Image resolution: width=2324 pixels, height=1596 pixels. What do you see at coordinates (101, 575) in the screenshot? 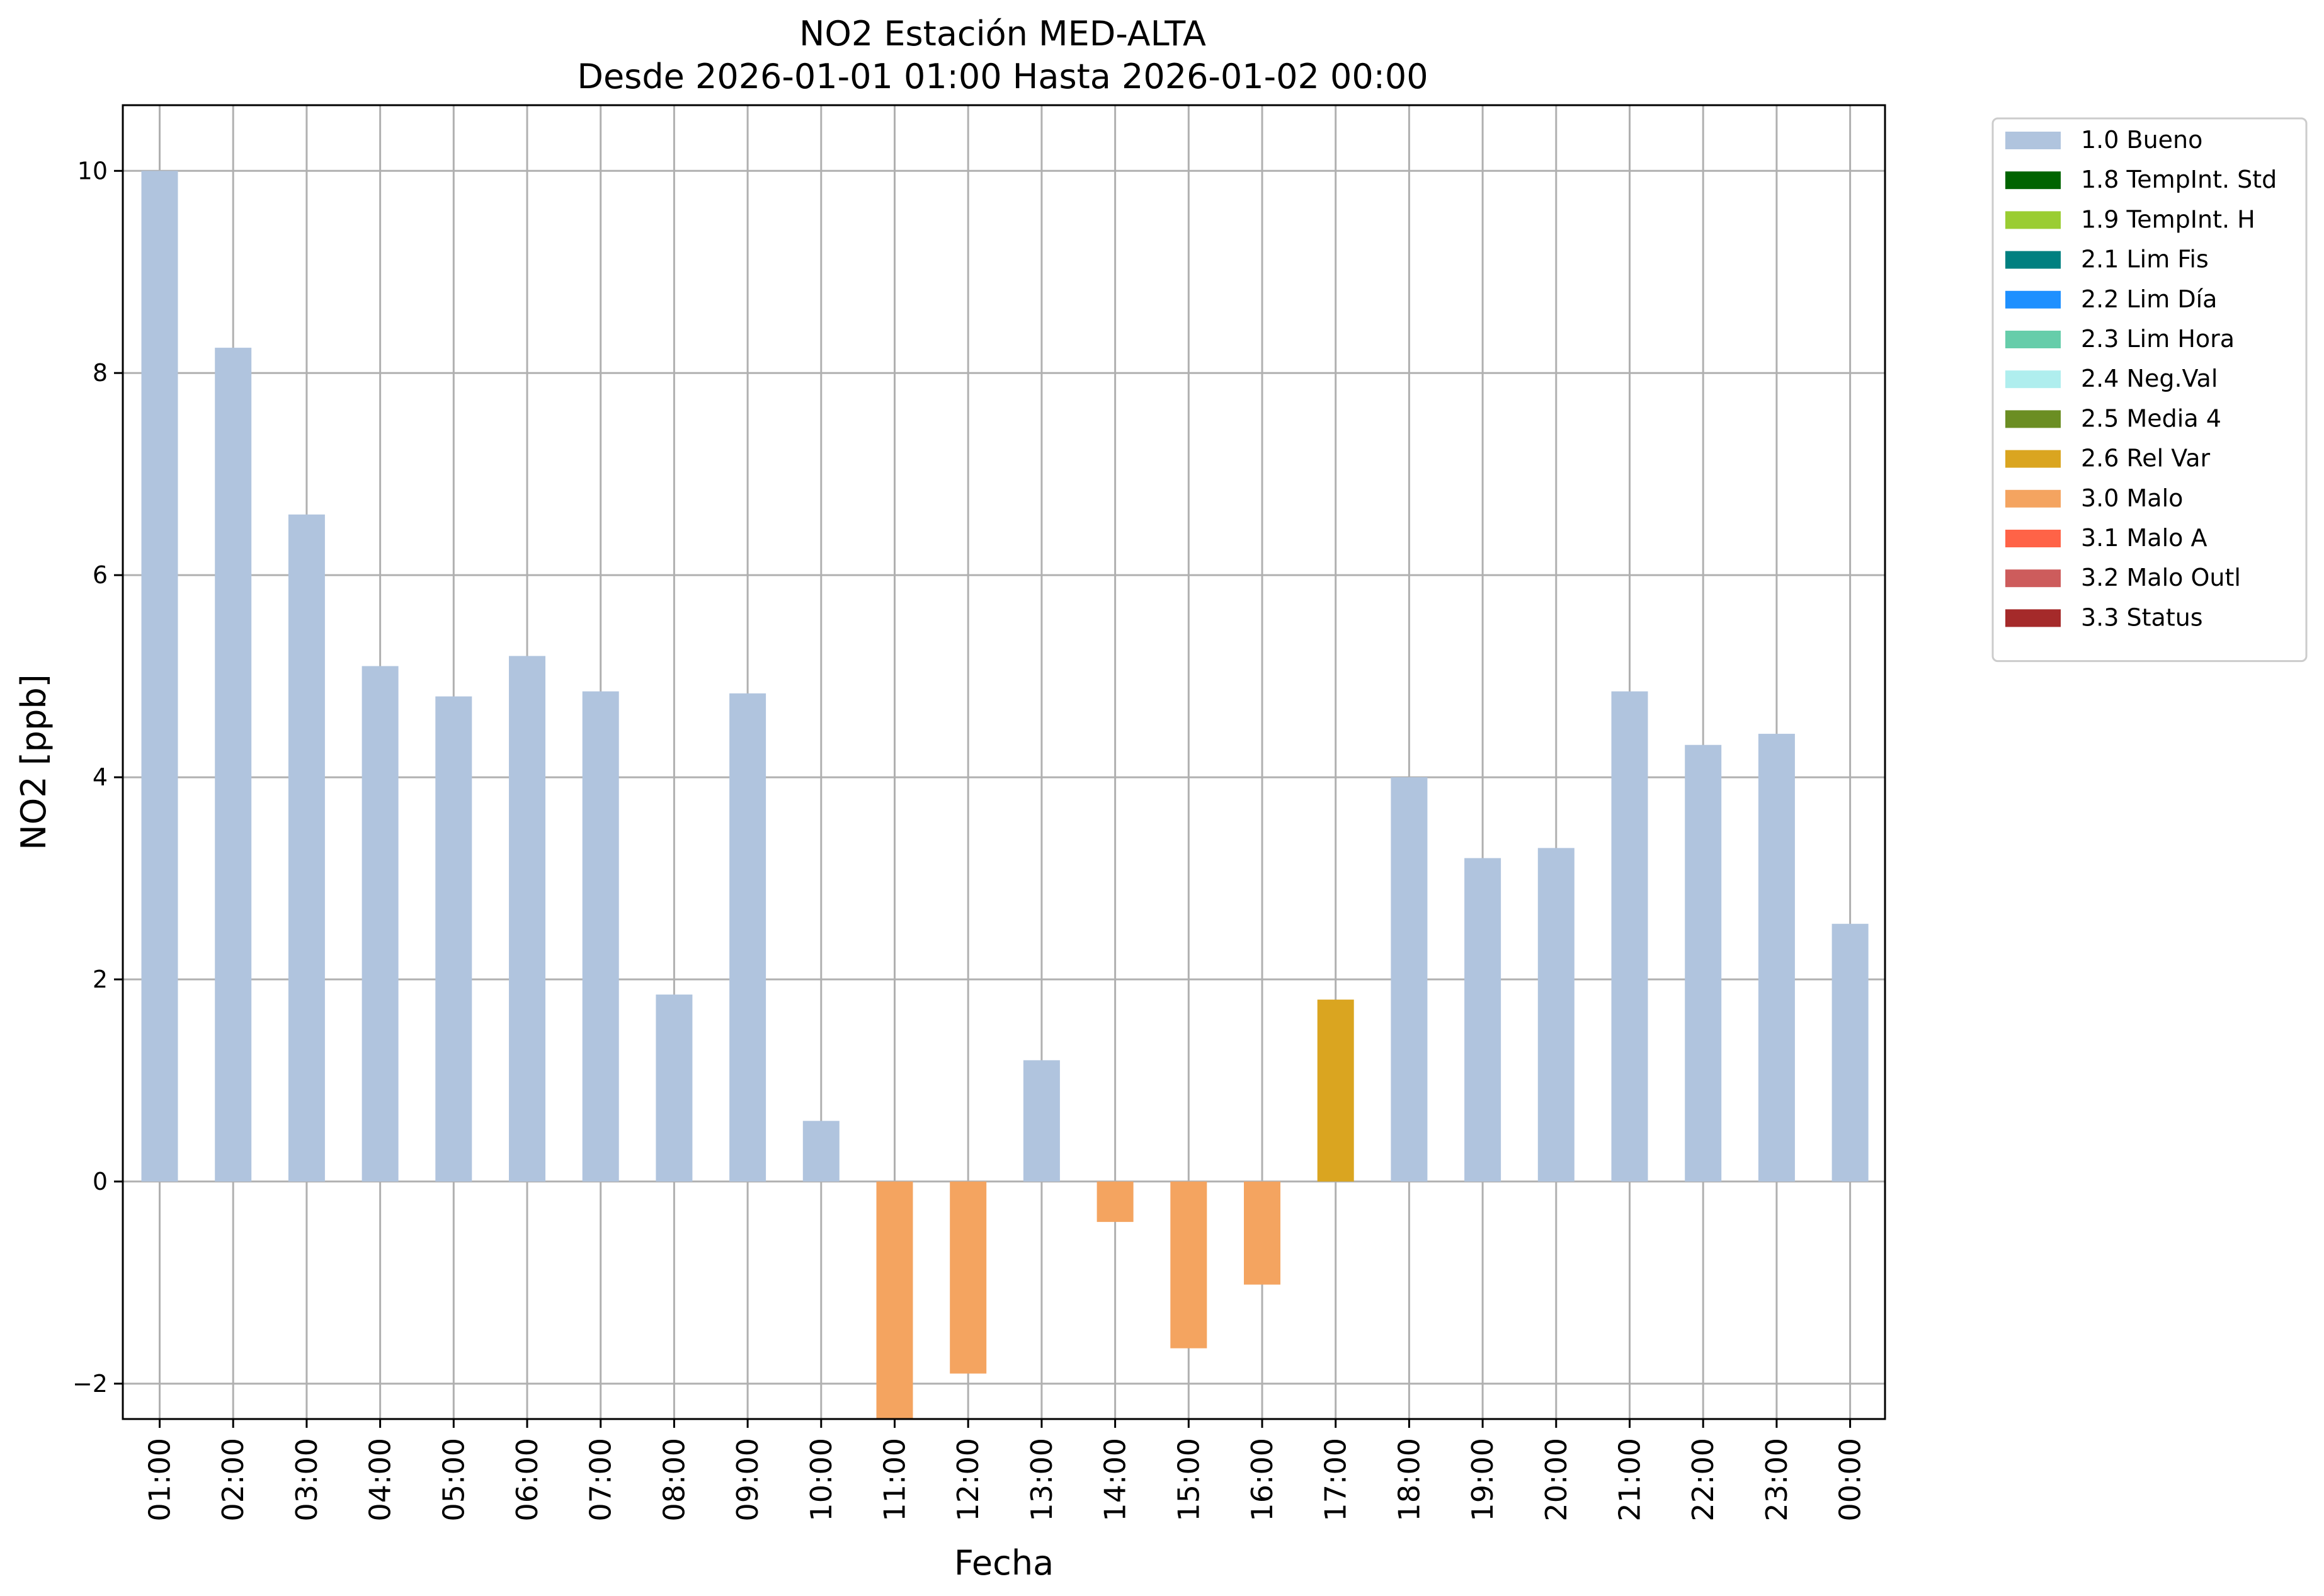
I see `y-tick-label: 6` at bounding box center [101, 575].